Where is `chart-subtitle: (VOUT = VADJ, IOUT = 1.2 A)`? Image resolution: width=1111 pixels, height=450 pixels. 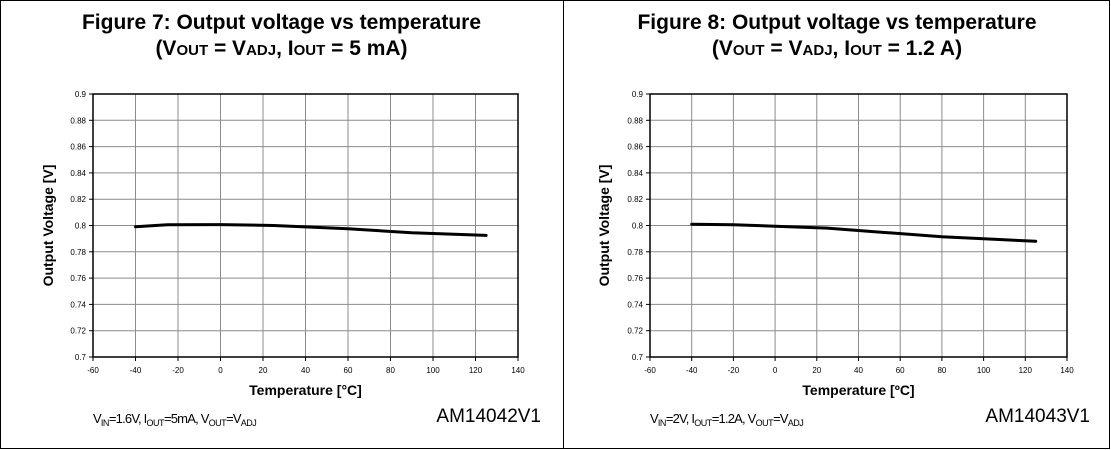
chart-subtitle: (VOUT = VADJ, IOUT = 1.2 A) is located at coordinates (837, 48).